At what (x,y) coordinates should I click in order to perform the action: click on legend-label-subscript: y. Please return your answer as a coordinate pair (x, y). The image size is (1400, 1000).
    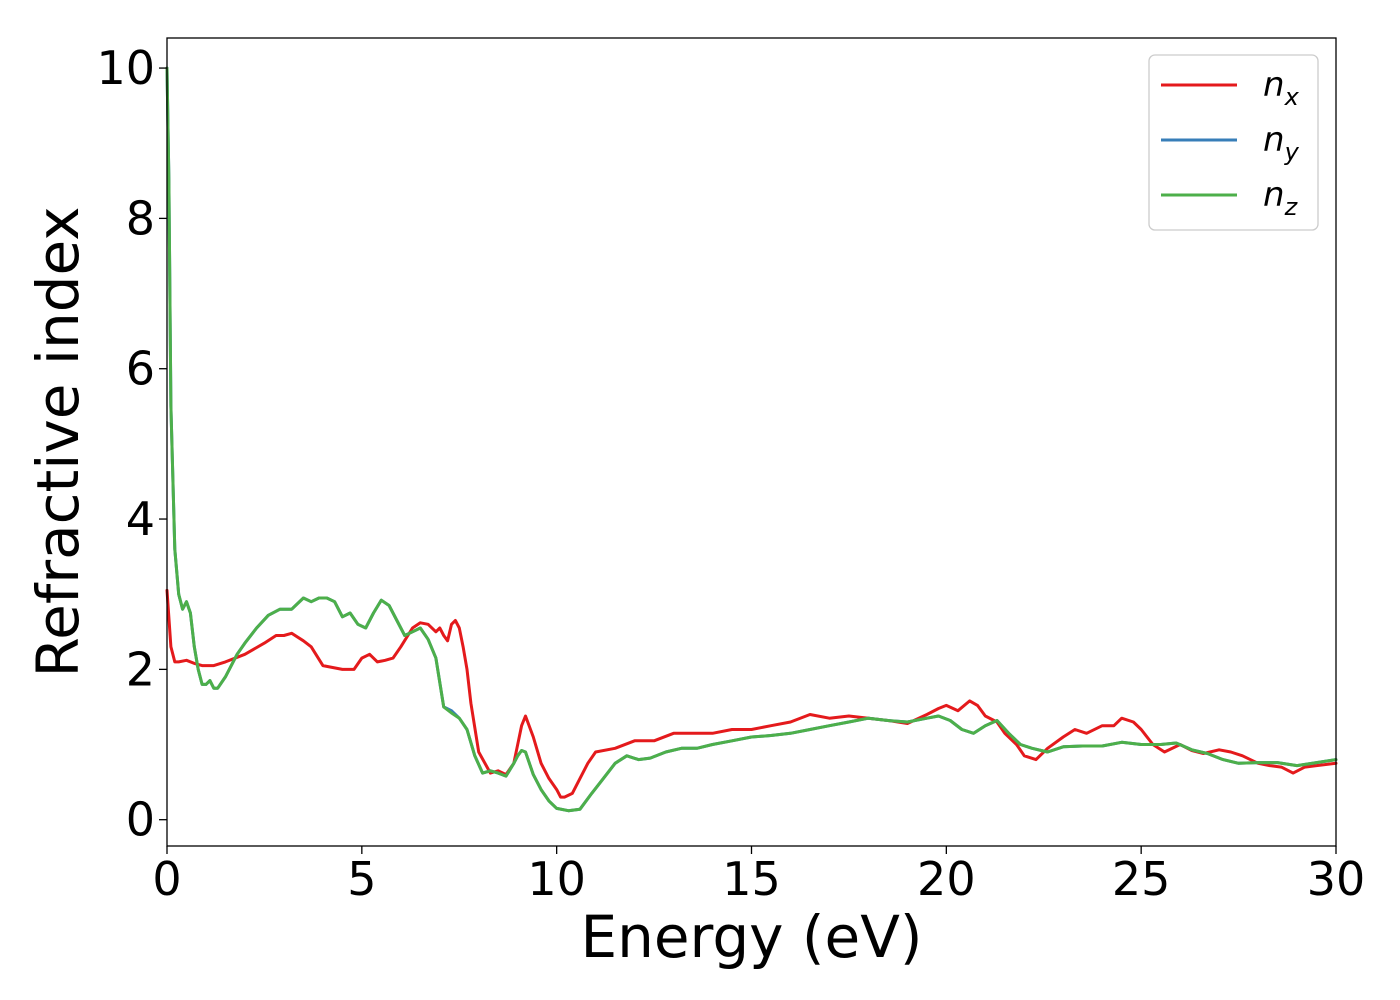
    Looking at the image, I should click on (1292, 152).